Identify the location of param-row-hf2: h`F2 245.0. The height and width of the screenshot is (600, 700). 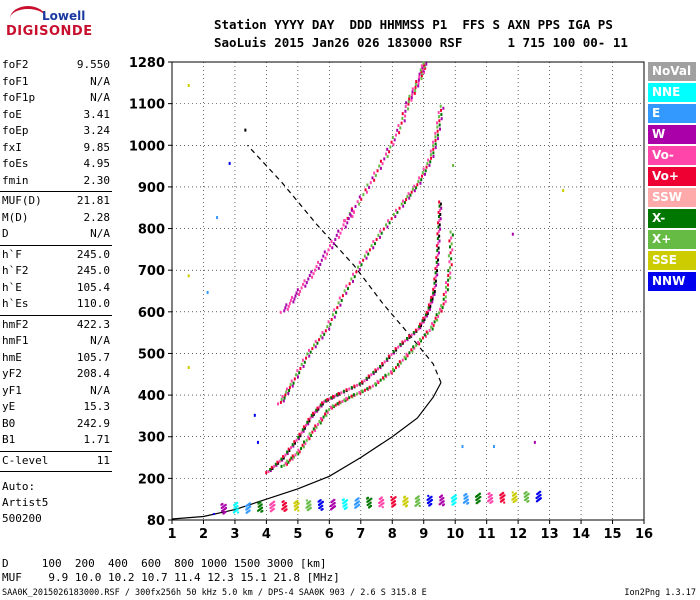
(56, 271).